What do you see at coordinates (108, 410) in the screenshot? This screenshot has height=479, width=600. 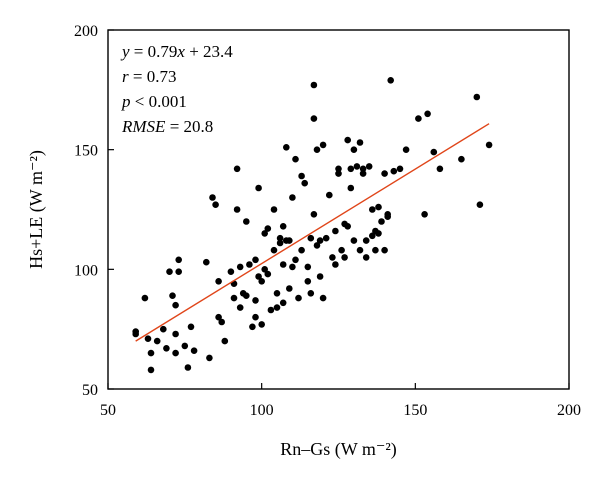 I see `x-tick-label-50: 50` at bounding box center [108, 410].